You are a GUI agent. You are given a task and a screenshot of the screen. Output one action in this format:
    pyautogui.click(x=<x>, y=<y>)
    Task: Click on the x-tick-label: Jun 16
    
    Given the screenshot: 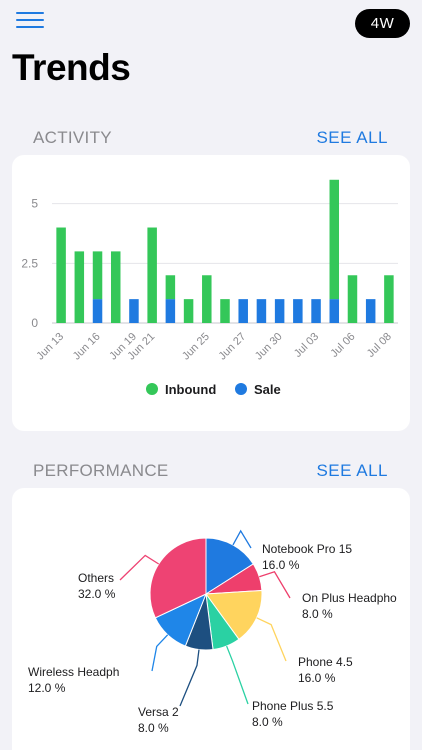 What is the action you would take?
    pyautogui.click(x=87, y=347)
    